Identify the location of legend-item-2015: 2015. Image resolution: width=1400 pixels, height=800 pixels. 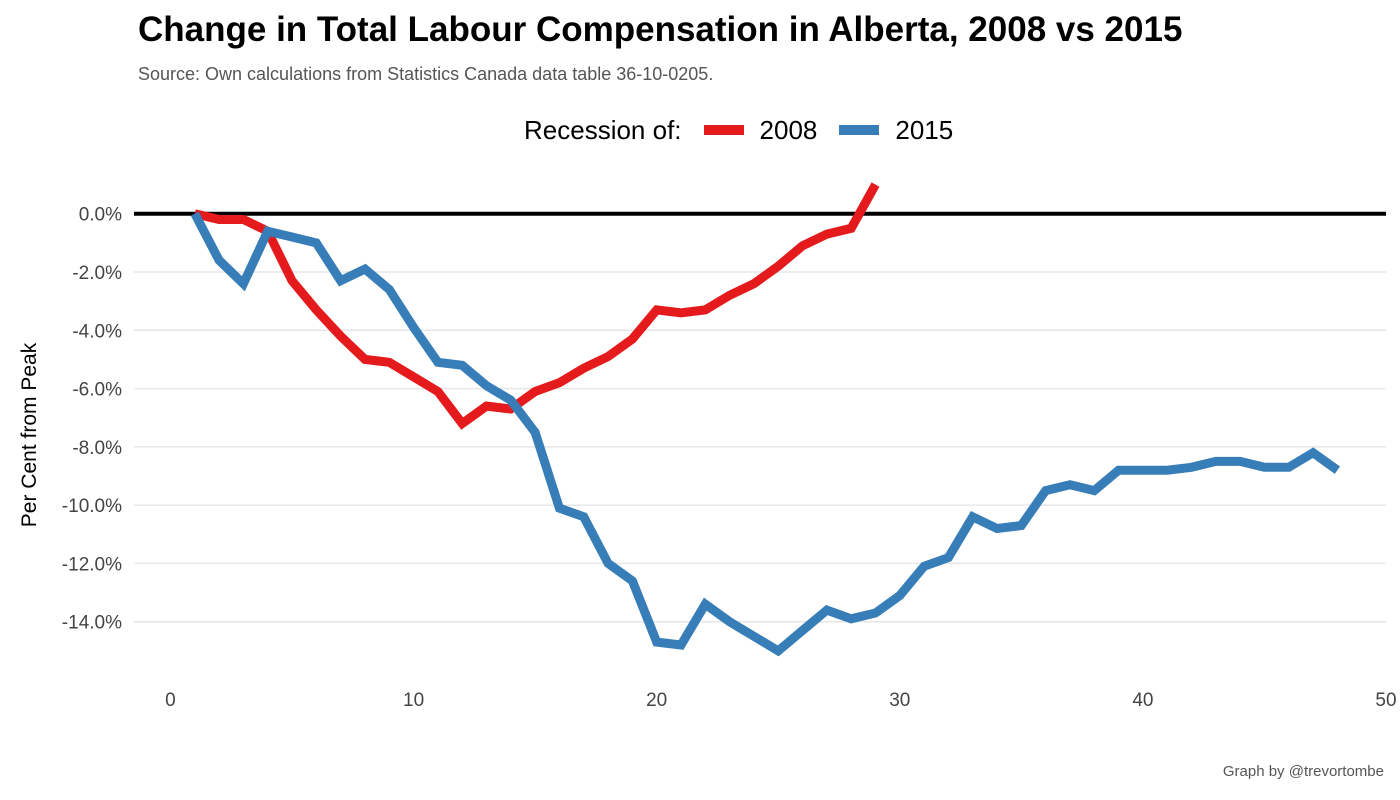
(896, 130).